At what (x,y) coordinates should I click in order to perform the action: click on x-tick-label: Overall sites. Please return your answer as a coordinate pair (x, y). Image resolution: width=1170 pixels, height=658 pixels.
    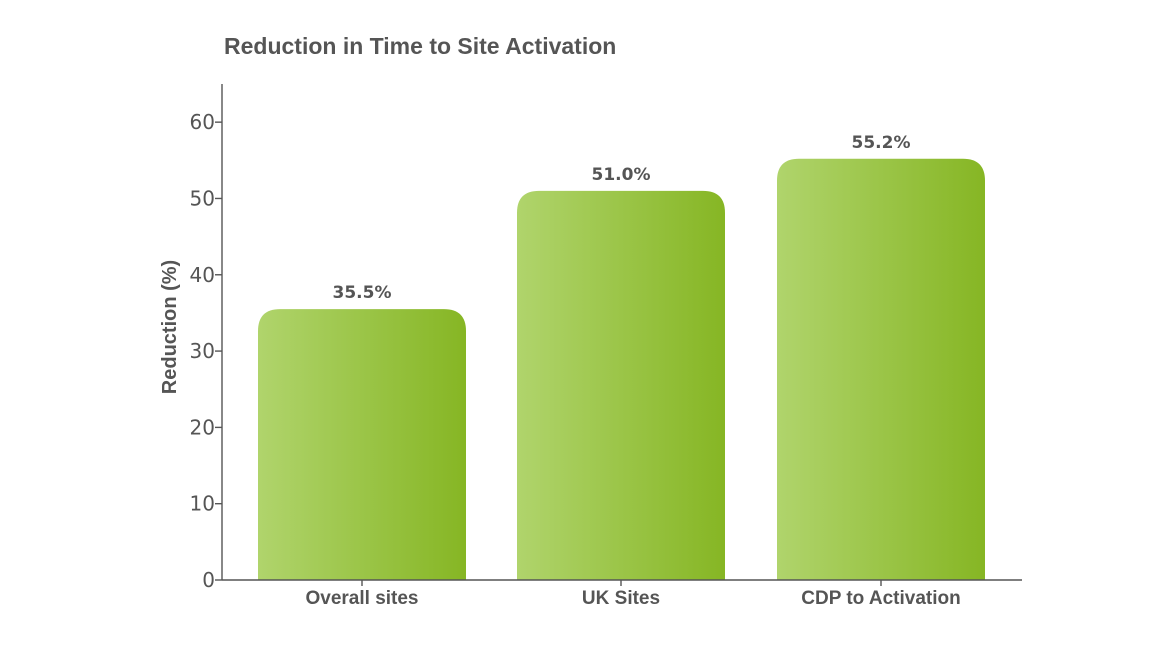
    Looking at the image, I should click on (361, 598).